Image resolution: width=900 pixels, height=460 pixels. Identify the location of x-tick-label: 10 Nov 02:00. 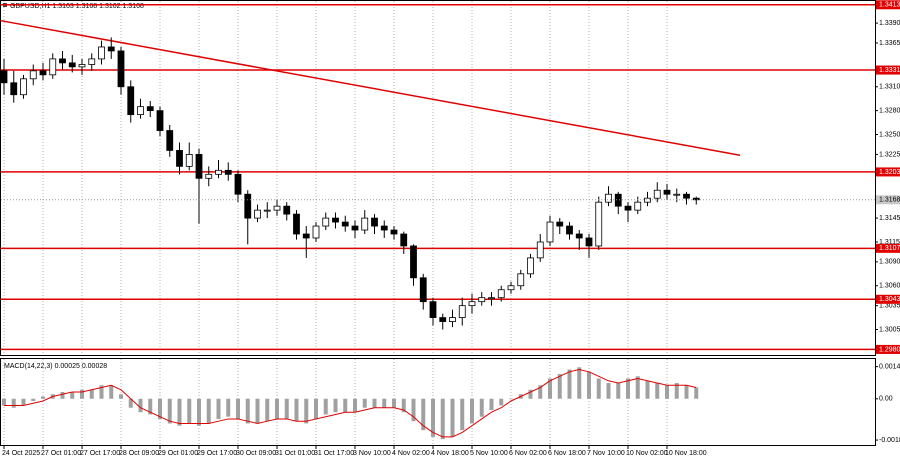
(647, 453).